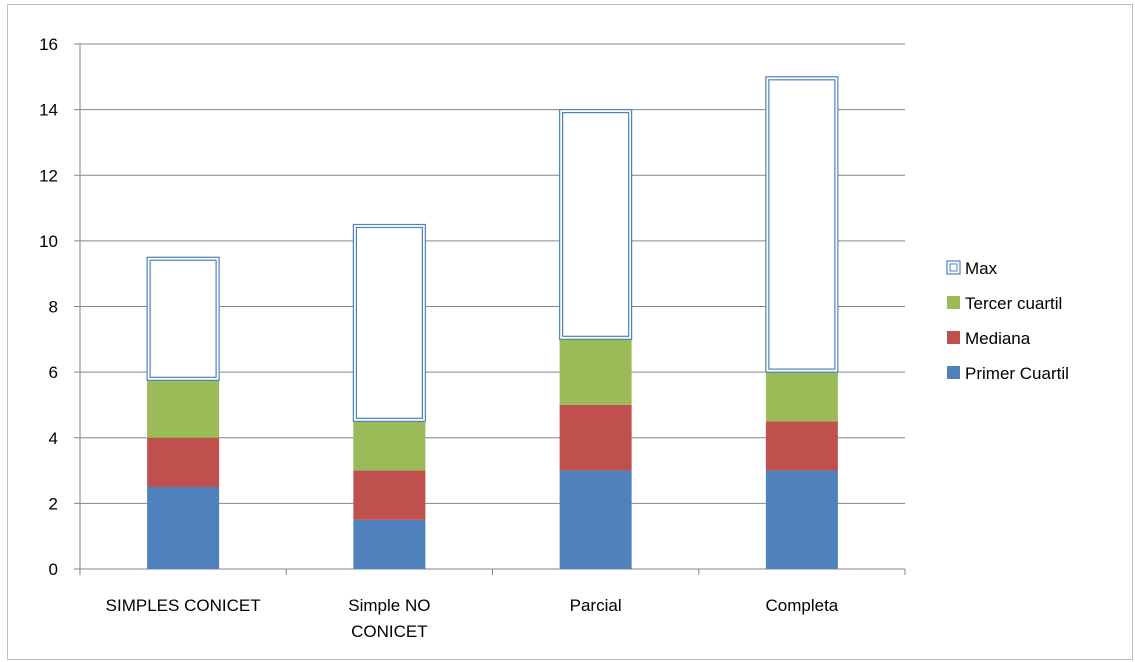 The image size is (1135, 662). What do you see at coordinates (53, 438) in the screenshot?
I see `y-tick-label: 4` at bounding box center [53, 438].